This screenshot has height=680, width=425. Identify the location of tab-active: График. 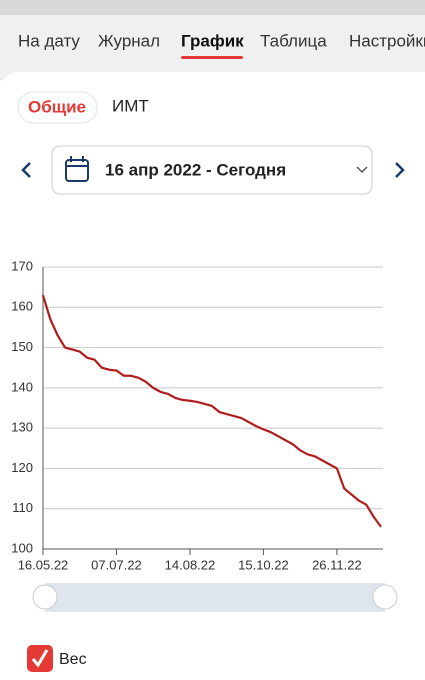
(212, 40).